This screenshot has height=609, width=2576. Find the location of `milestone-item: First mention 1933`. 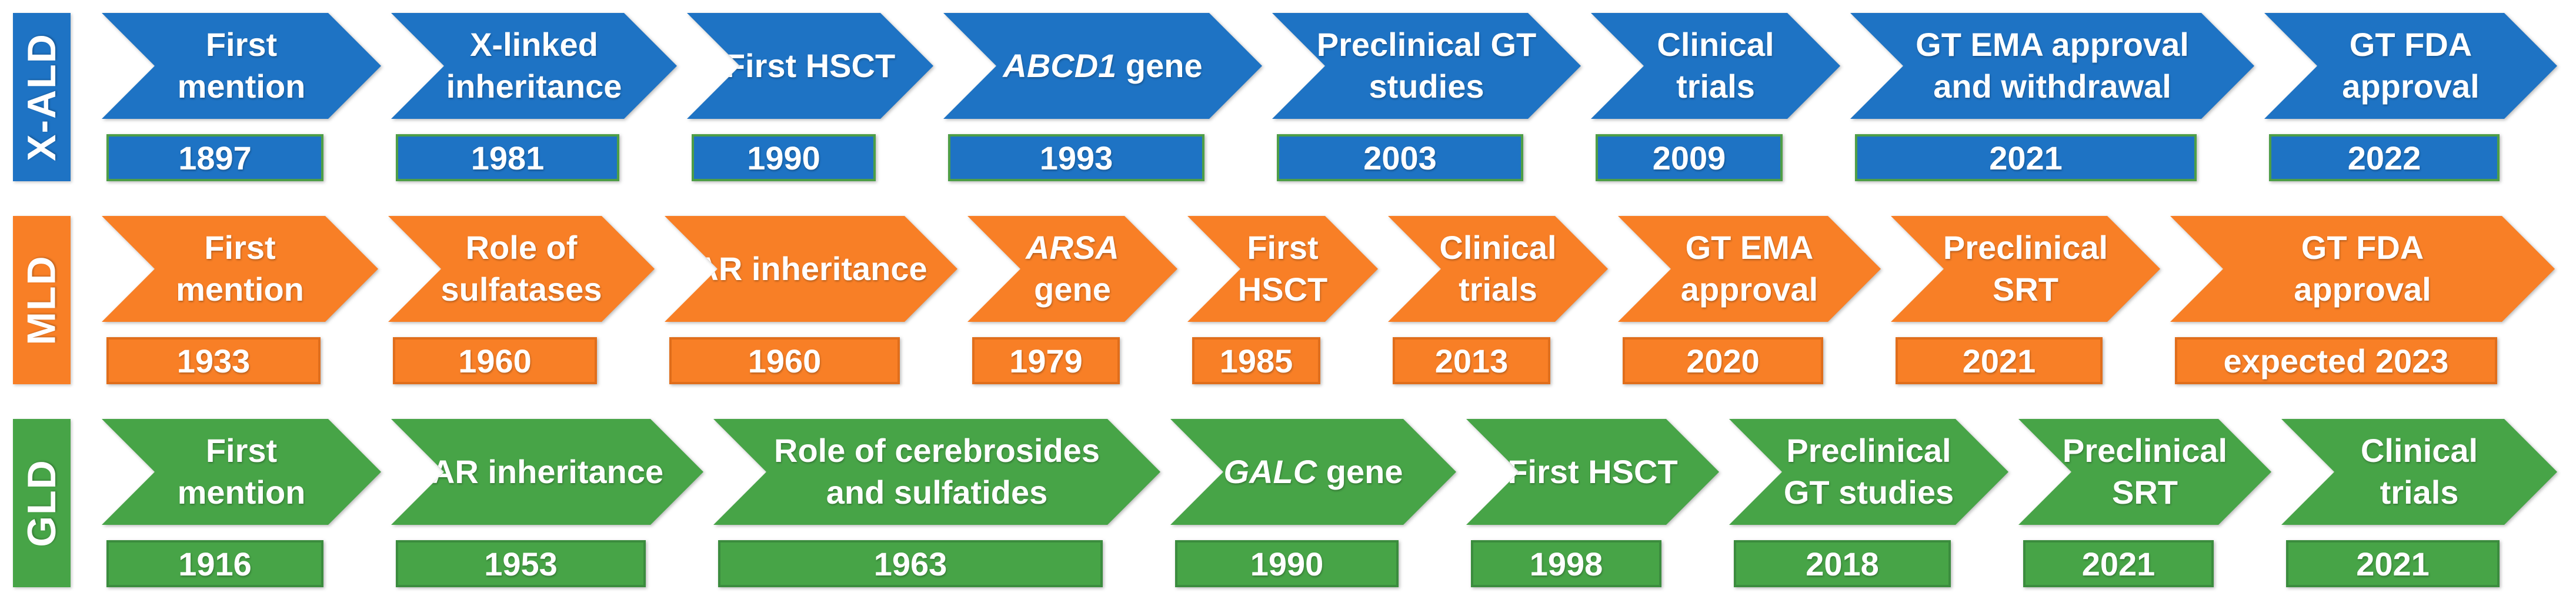

milestone-item: First mention 1933 is located at coordinates (240, 300).